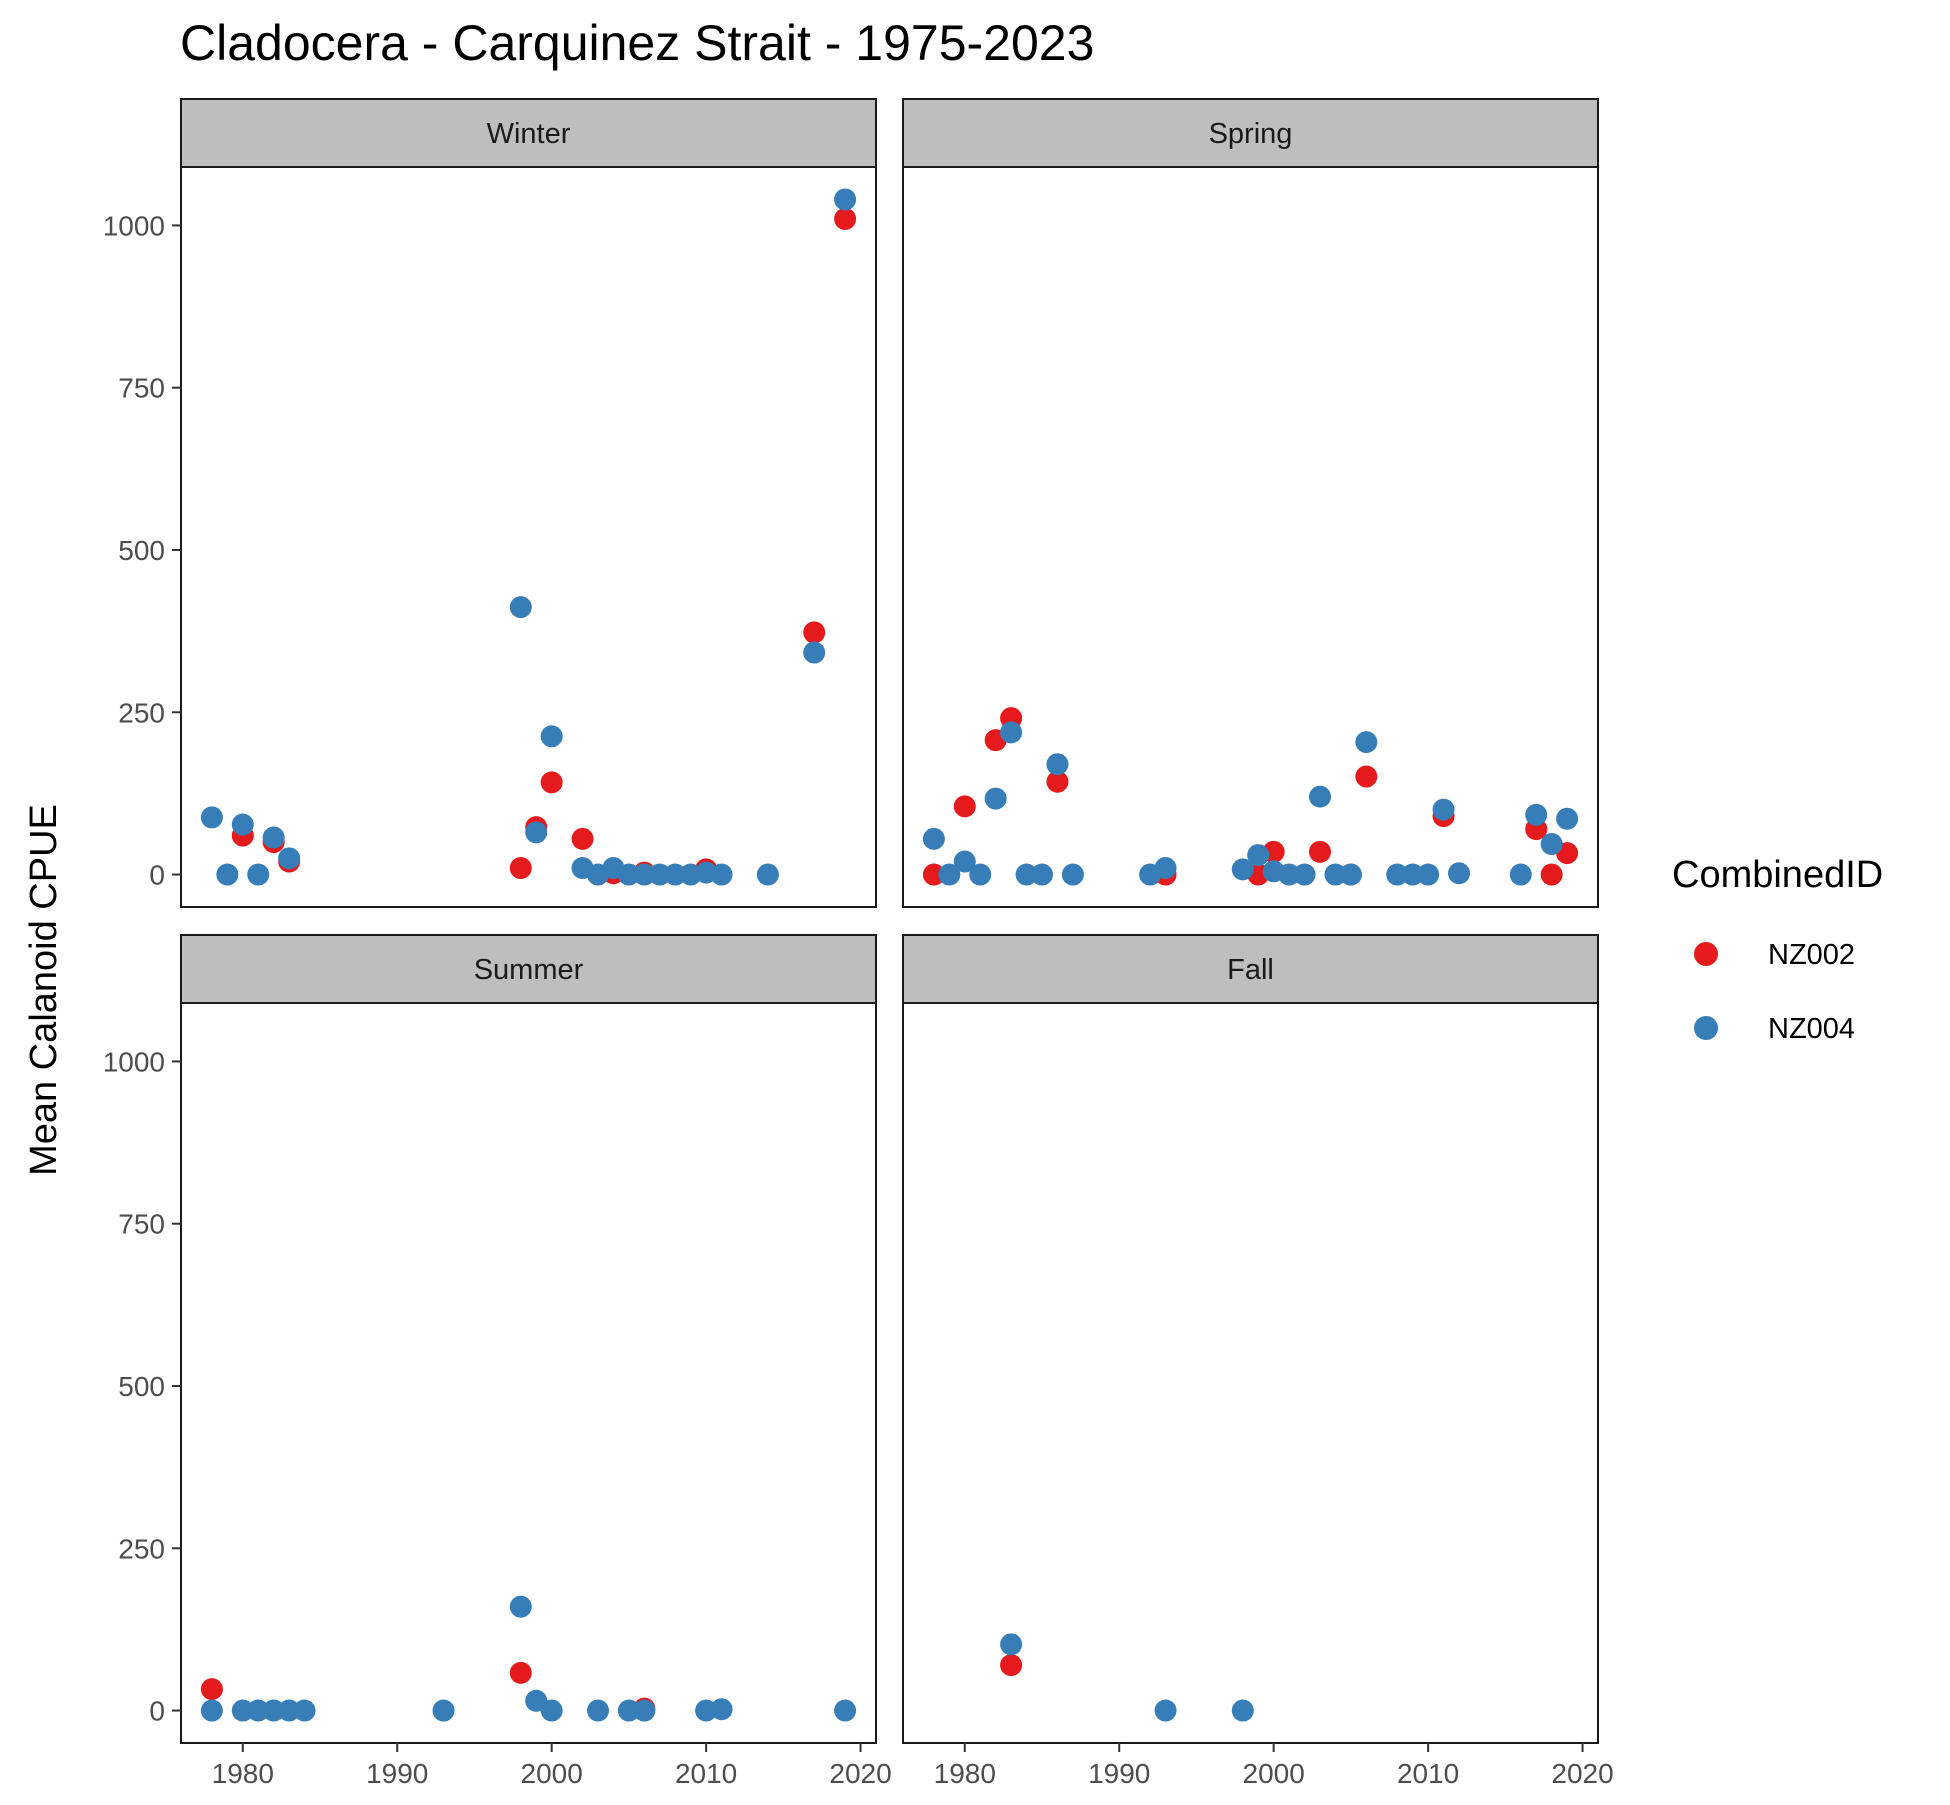 This screenshot has height=1805, width=1950. I want to click on panel-border-summer, so click(528, 1373).